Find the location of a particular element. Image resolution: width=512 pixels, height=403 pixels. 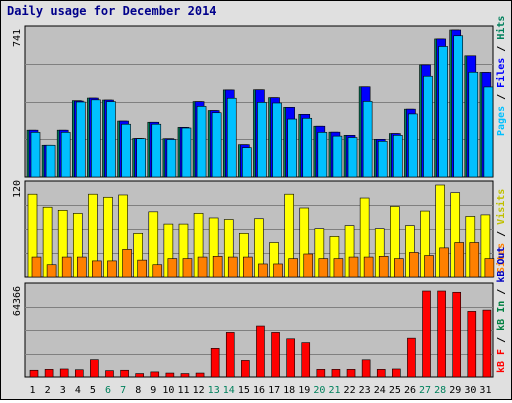

x-tick-label: 22 is located at coordinates (350, 390).